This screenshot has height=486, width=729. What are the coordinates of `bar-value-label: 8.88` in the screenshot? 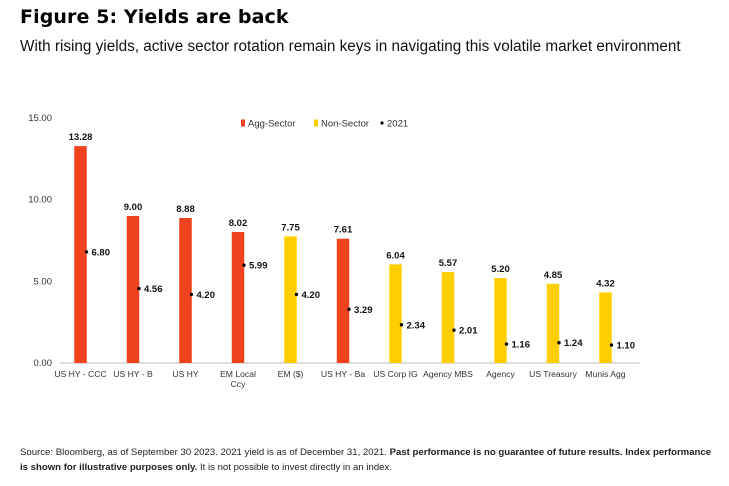 It's located at (185, 209).